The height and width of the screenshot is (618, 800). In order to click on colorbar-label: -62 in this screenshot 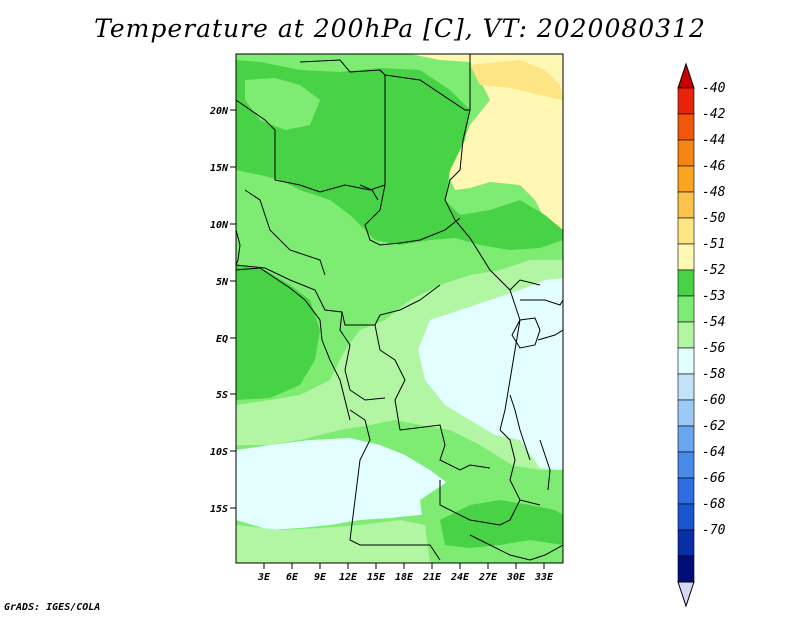, I will do `click(714, 426)`.